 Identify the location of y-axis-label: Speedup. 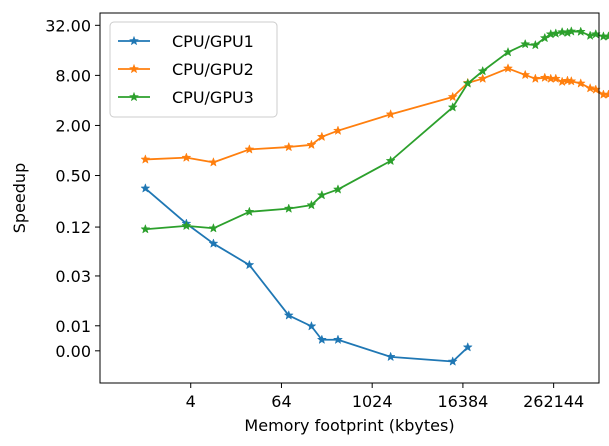
(19, 198).